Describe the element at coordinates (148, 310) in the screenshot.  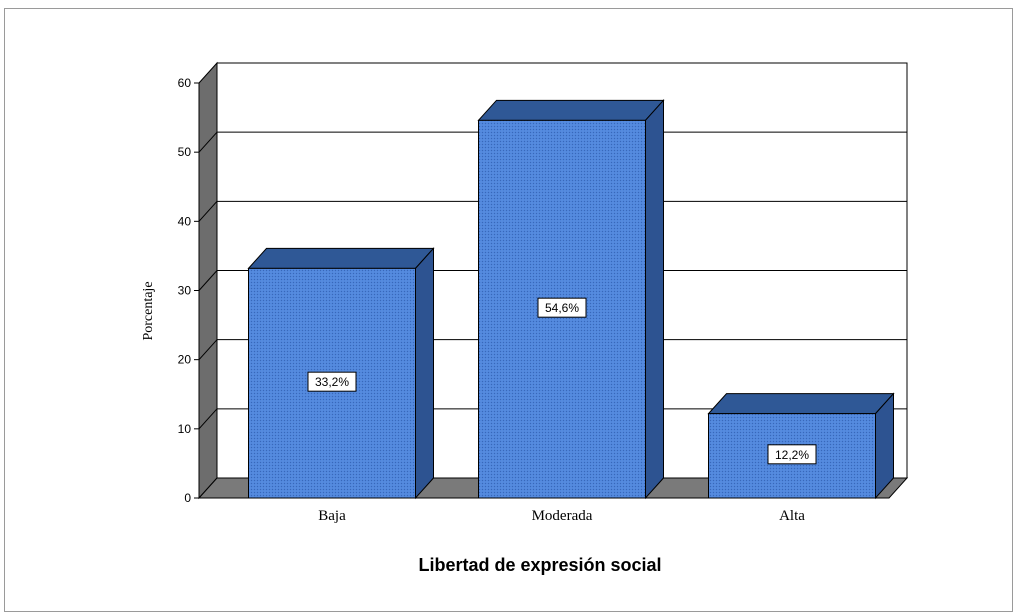
I see `y-axis-title: Porcentaje` at that location.